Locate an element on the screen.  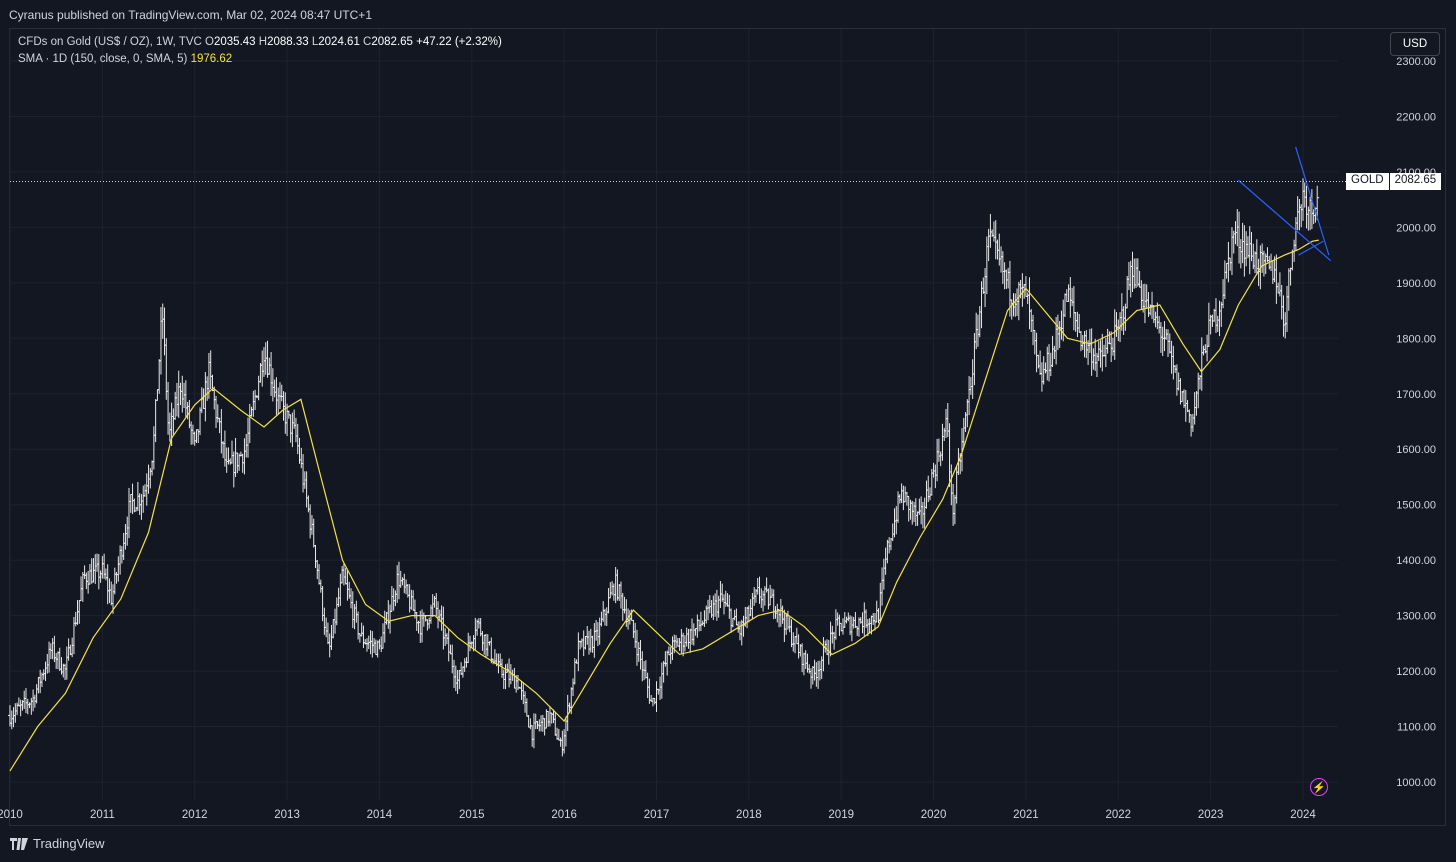
low-value: 2024.61 is located at coordinates (339, 42).